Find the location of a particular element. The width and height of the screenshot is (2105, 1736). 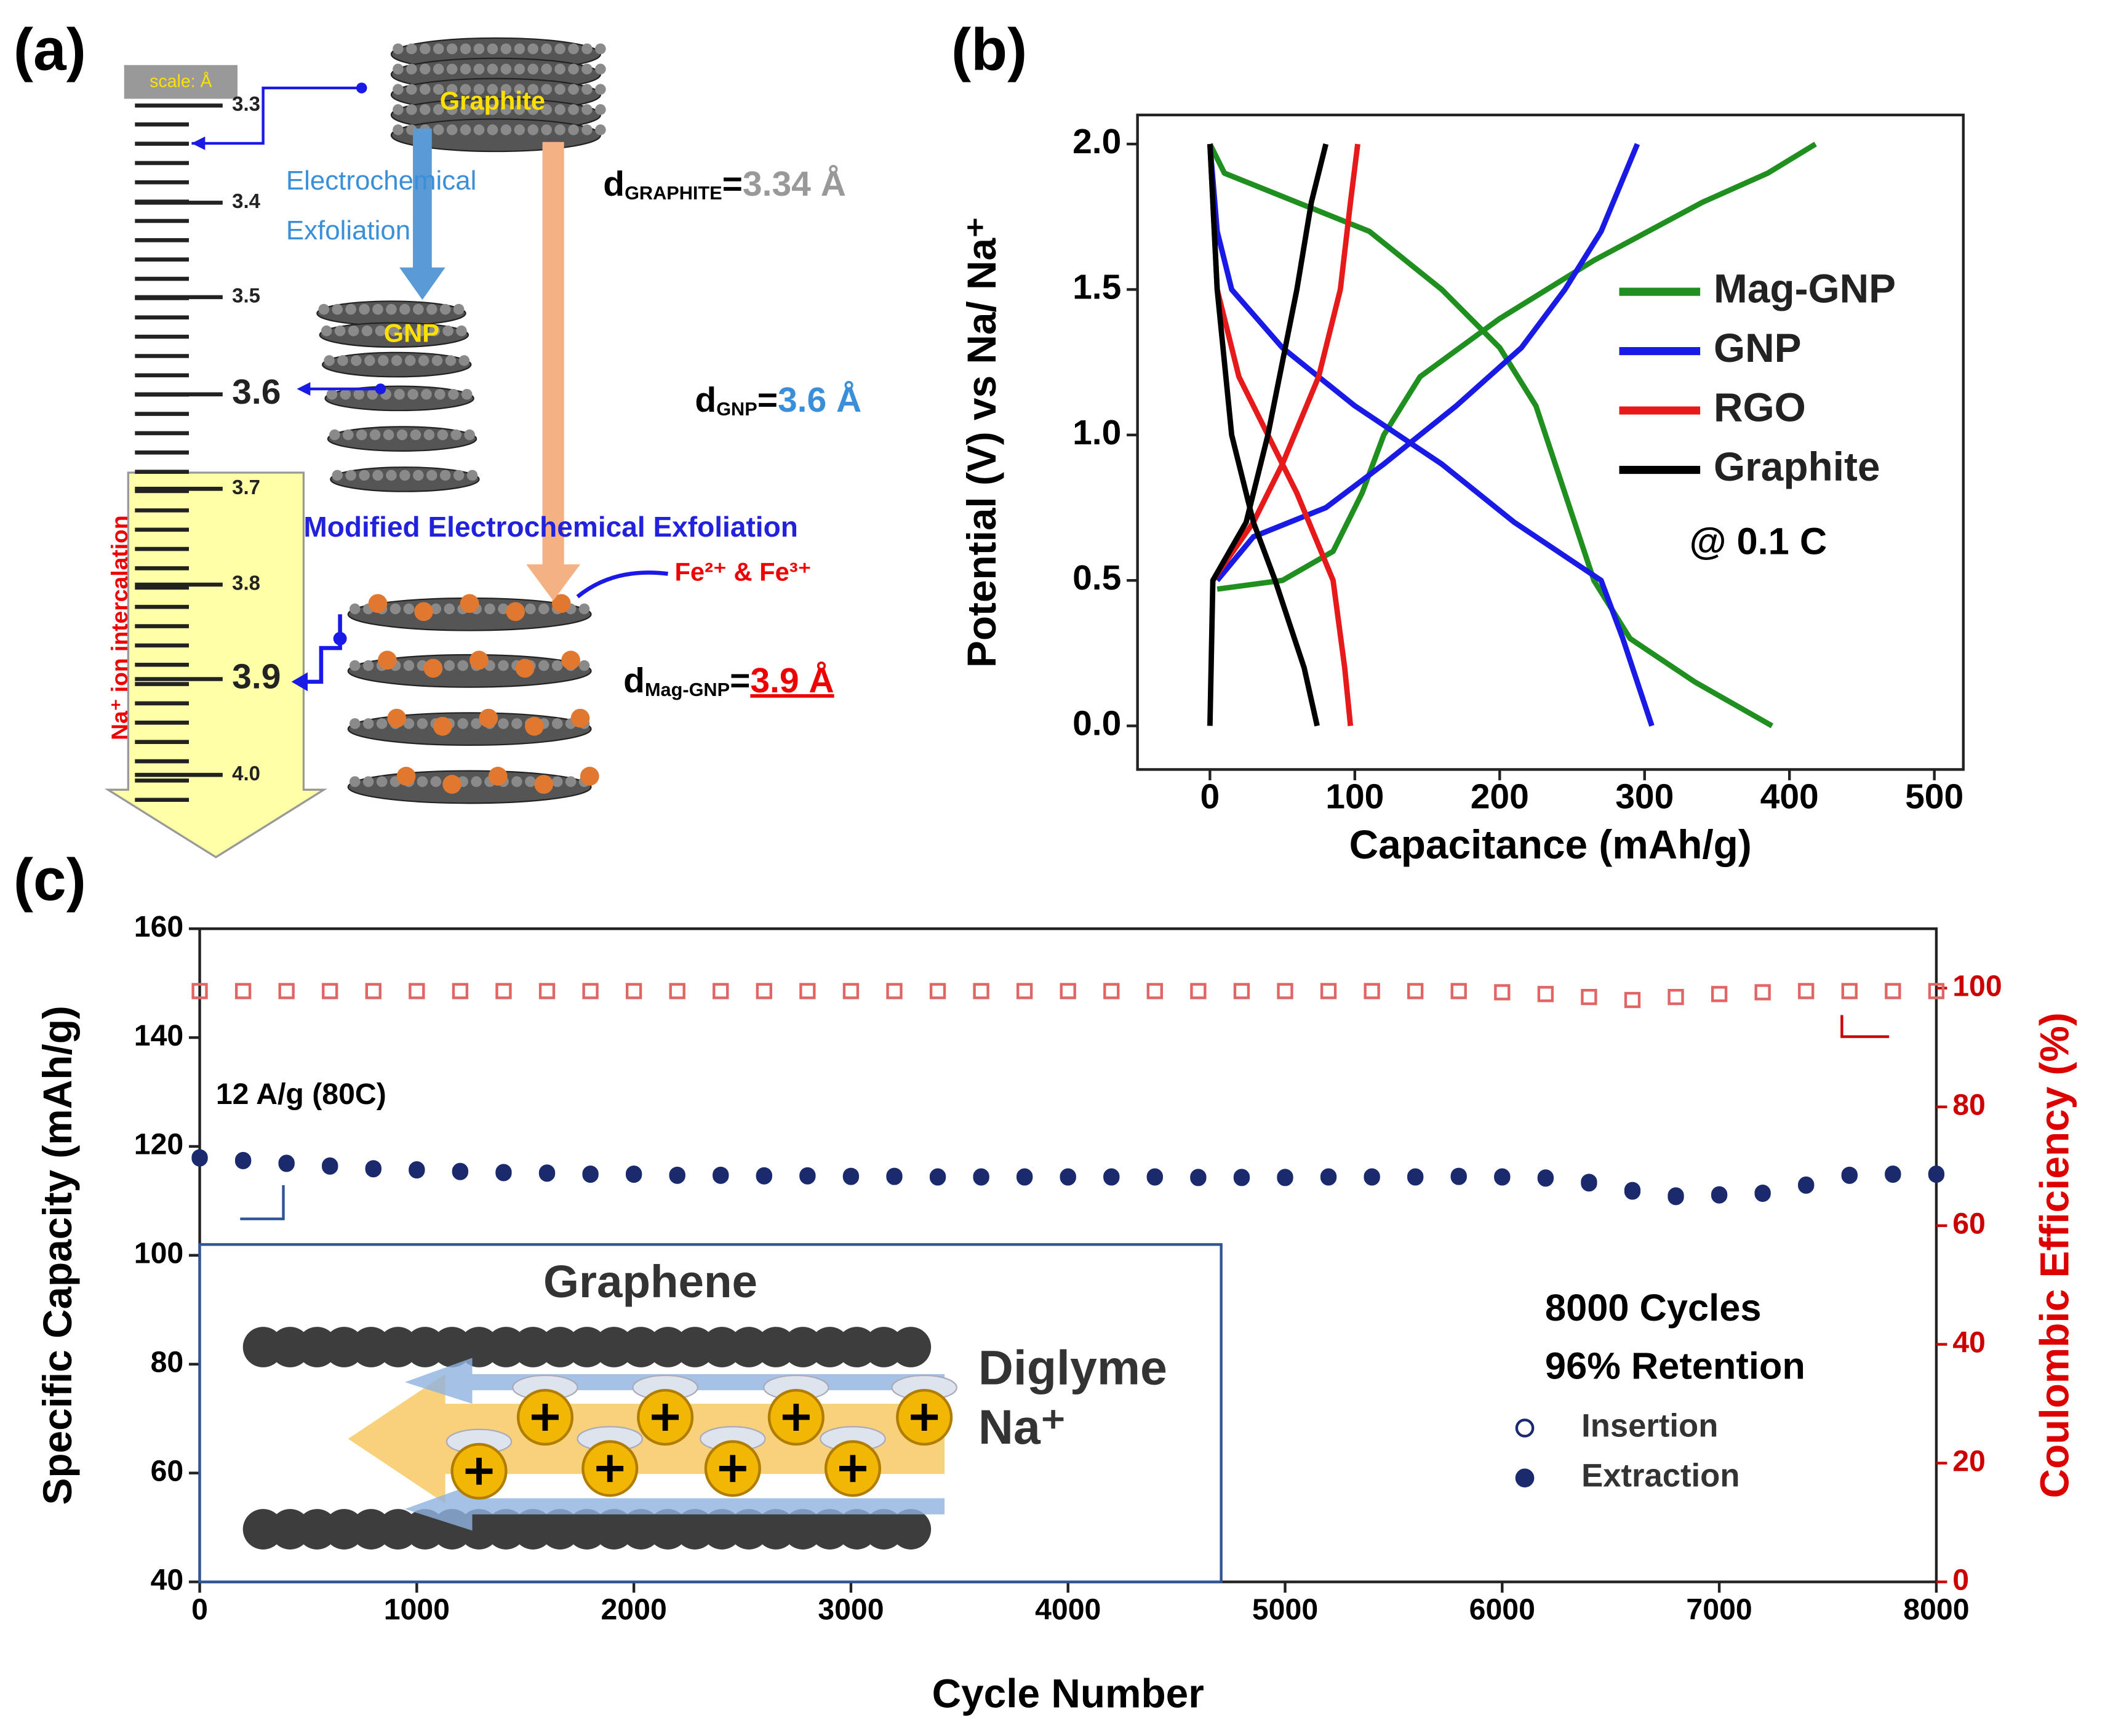

sheet is located at coordinates (470, 787).